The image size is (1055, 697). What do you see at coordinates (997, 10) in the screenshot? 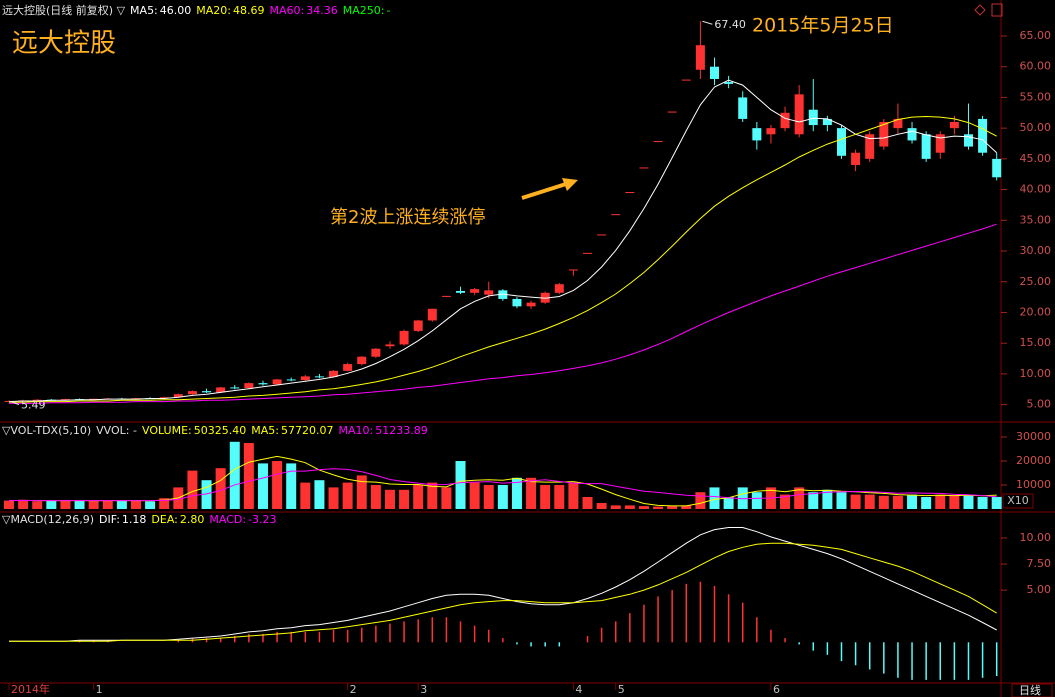
I see `window-icon` at bounding box center [997, 10].